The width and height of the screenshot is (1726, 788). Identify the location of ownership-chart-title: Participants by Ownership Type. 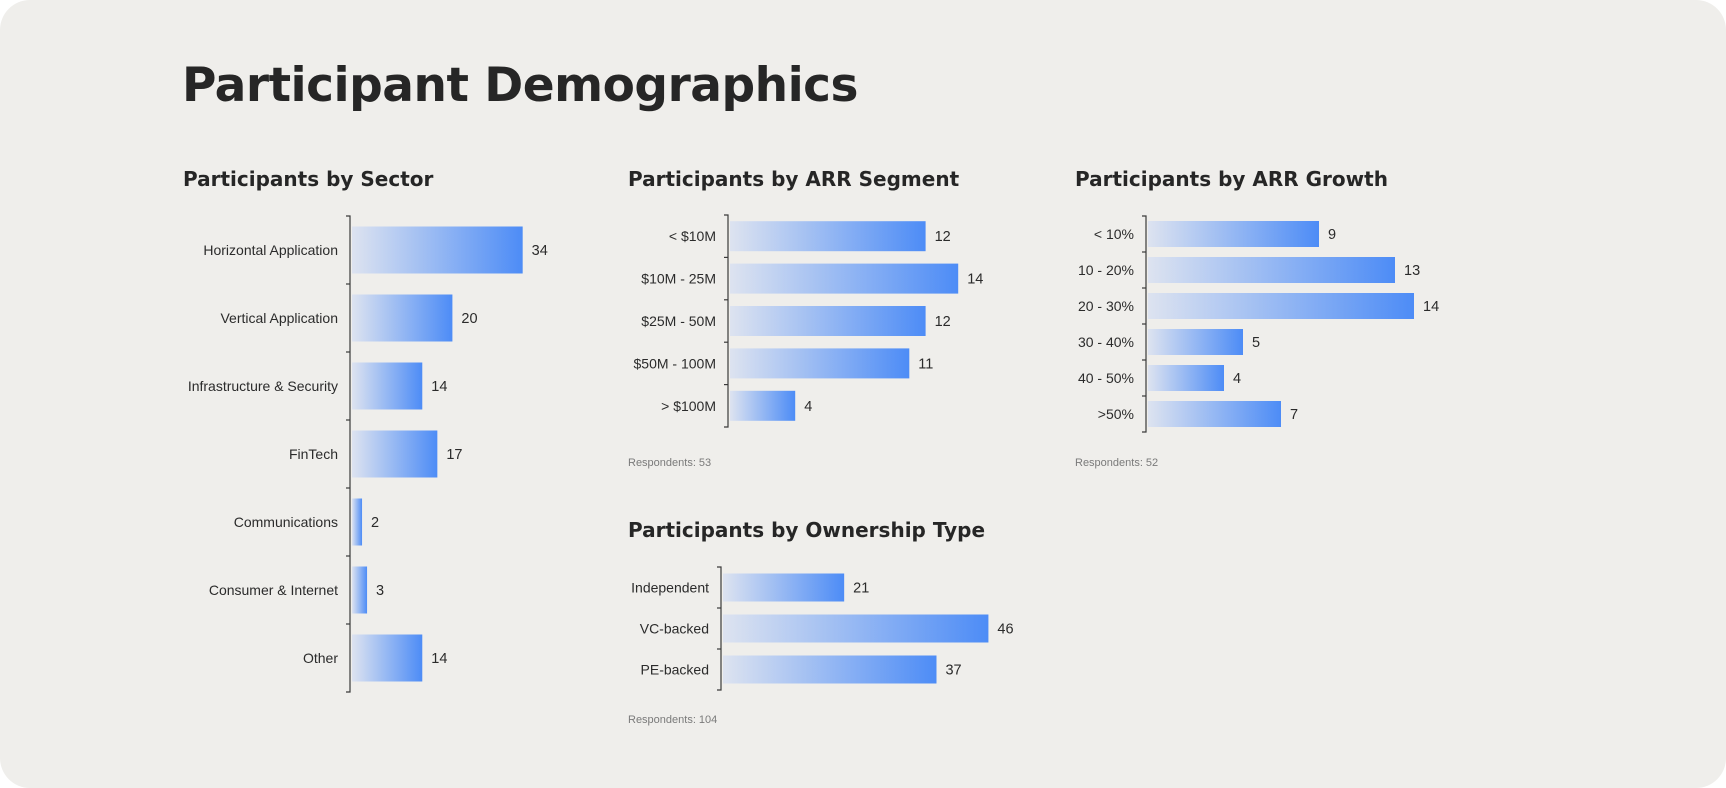
(807, 530).